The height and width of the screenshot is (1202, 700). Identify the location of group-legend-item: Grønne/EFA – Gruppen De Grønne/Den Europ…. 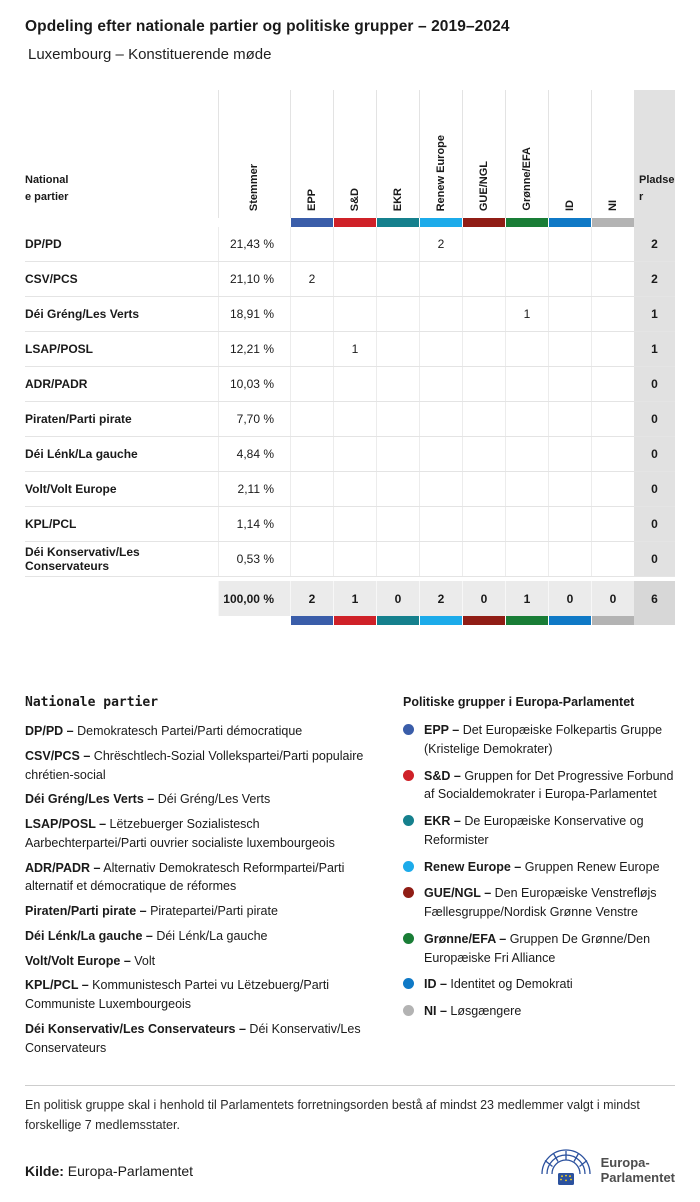
(539, 949).